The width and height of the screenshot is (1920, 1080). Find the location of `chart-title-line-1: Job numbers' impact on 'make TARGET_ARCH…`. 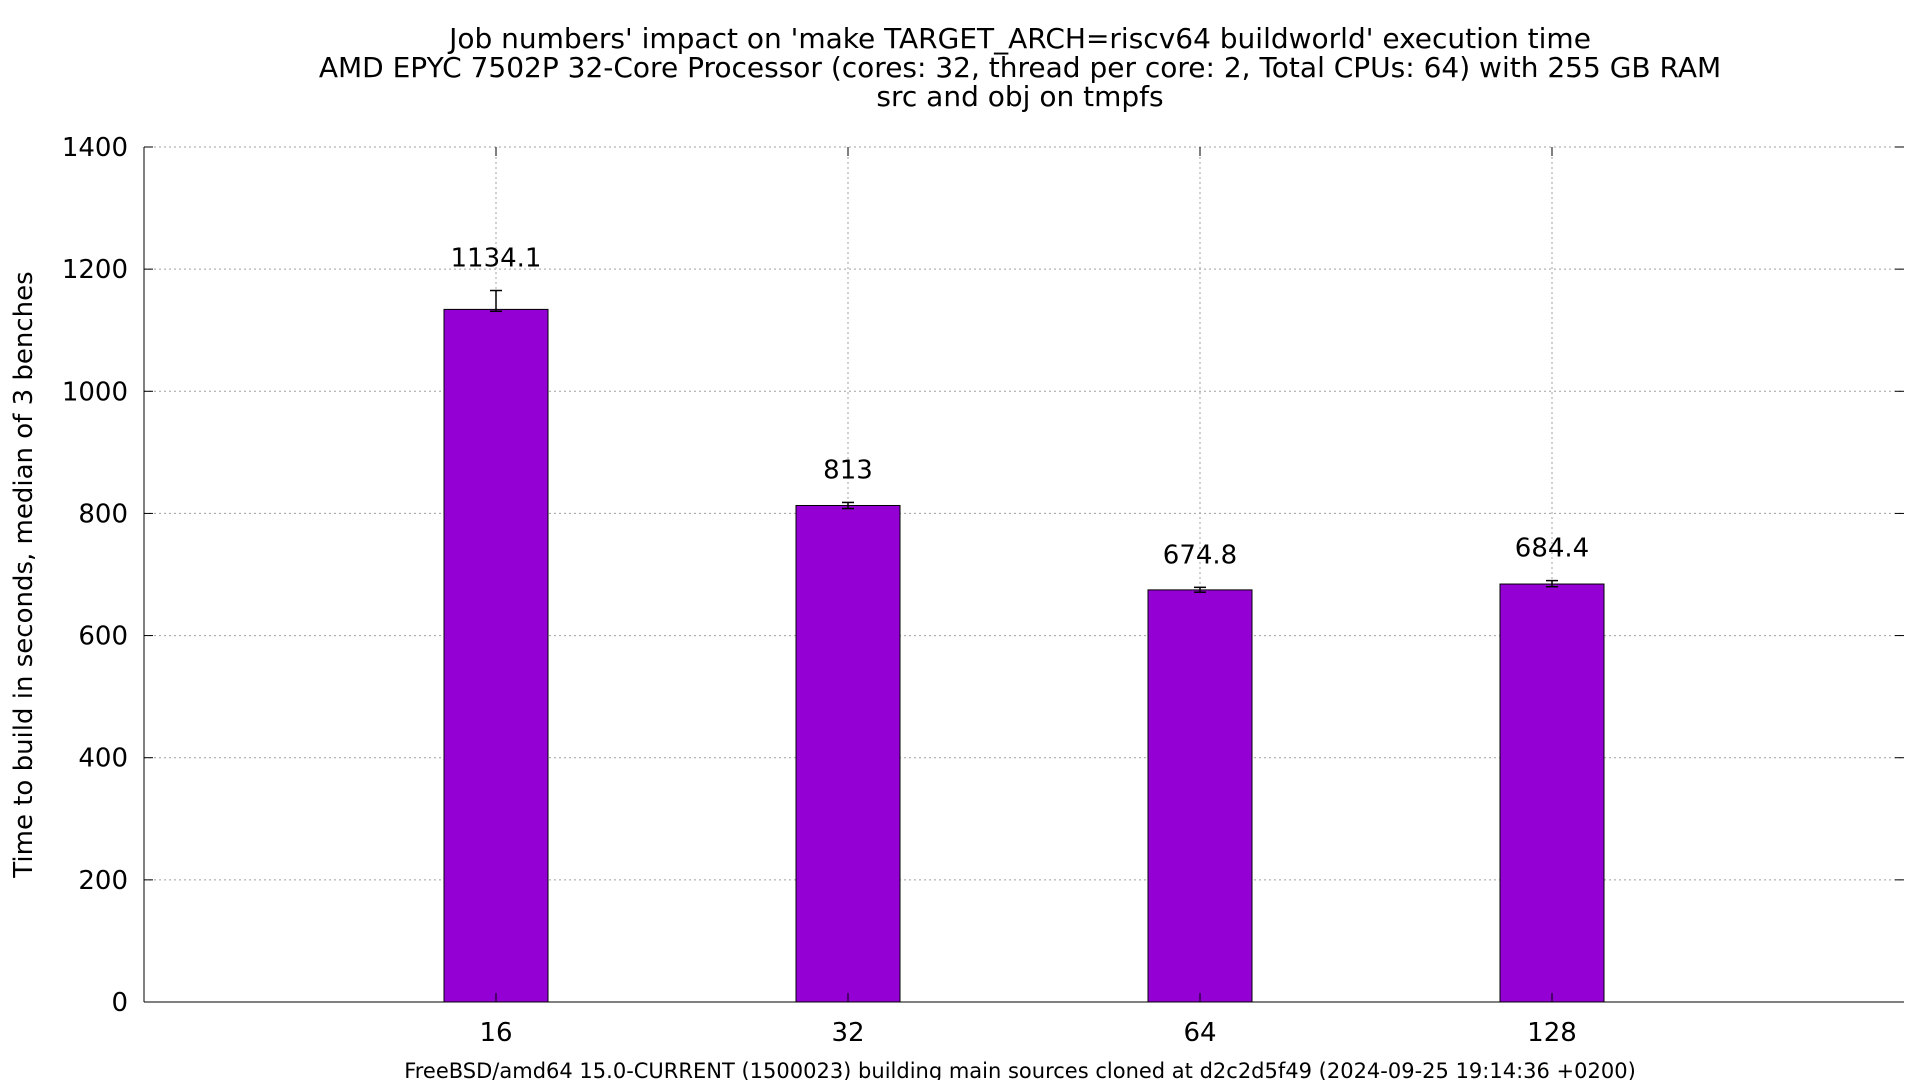

chart-title-line-1: Job numbers' impact on 'make TARGET_ARCH… is located at coordinates (1019, 38).